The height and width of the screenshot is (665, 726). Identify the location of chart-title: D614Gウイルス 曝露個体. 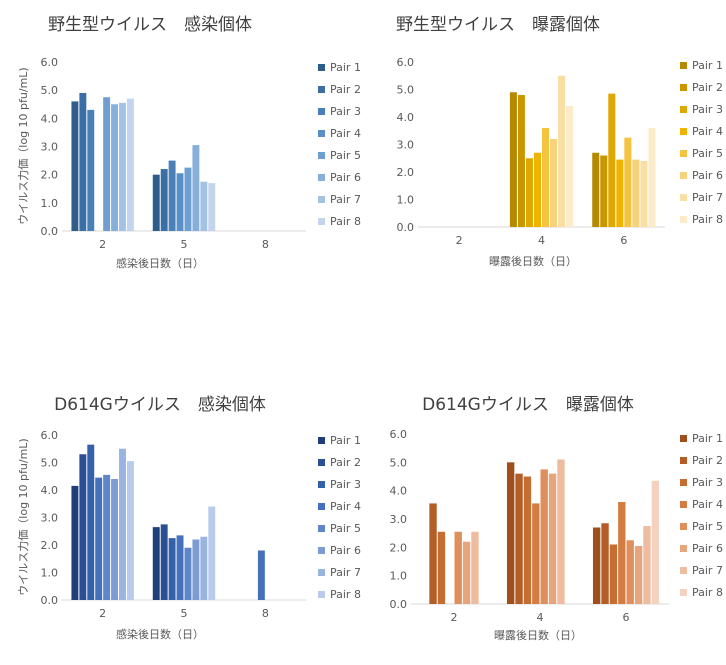
(528, 405).